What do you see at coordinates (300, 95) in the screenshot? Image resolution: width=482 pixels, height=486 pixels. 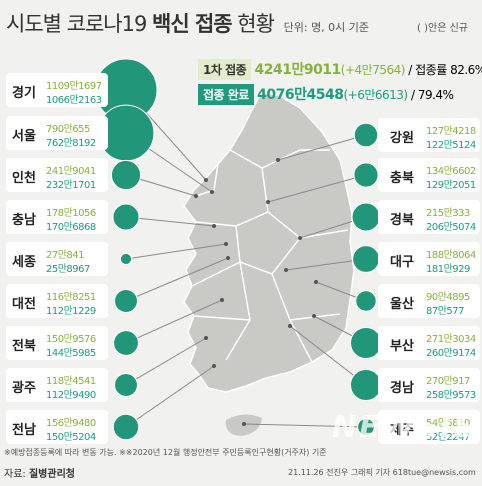 I see `summary-full-value: 4076만4548` at bounding box center [300, 95].